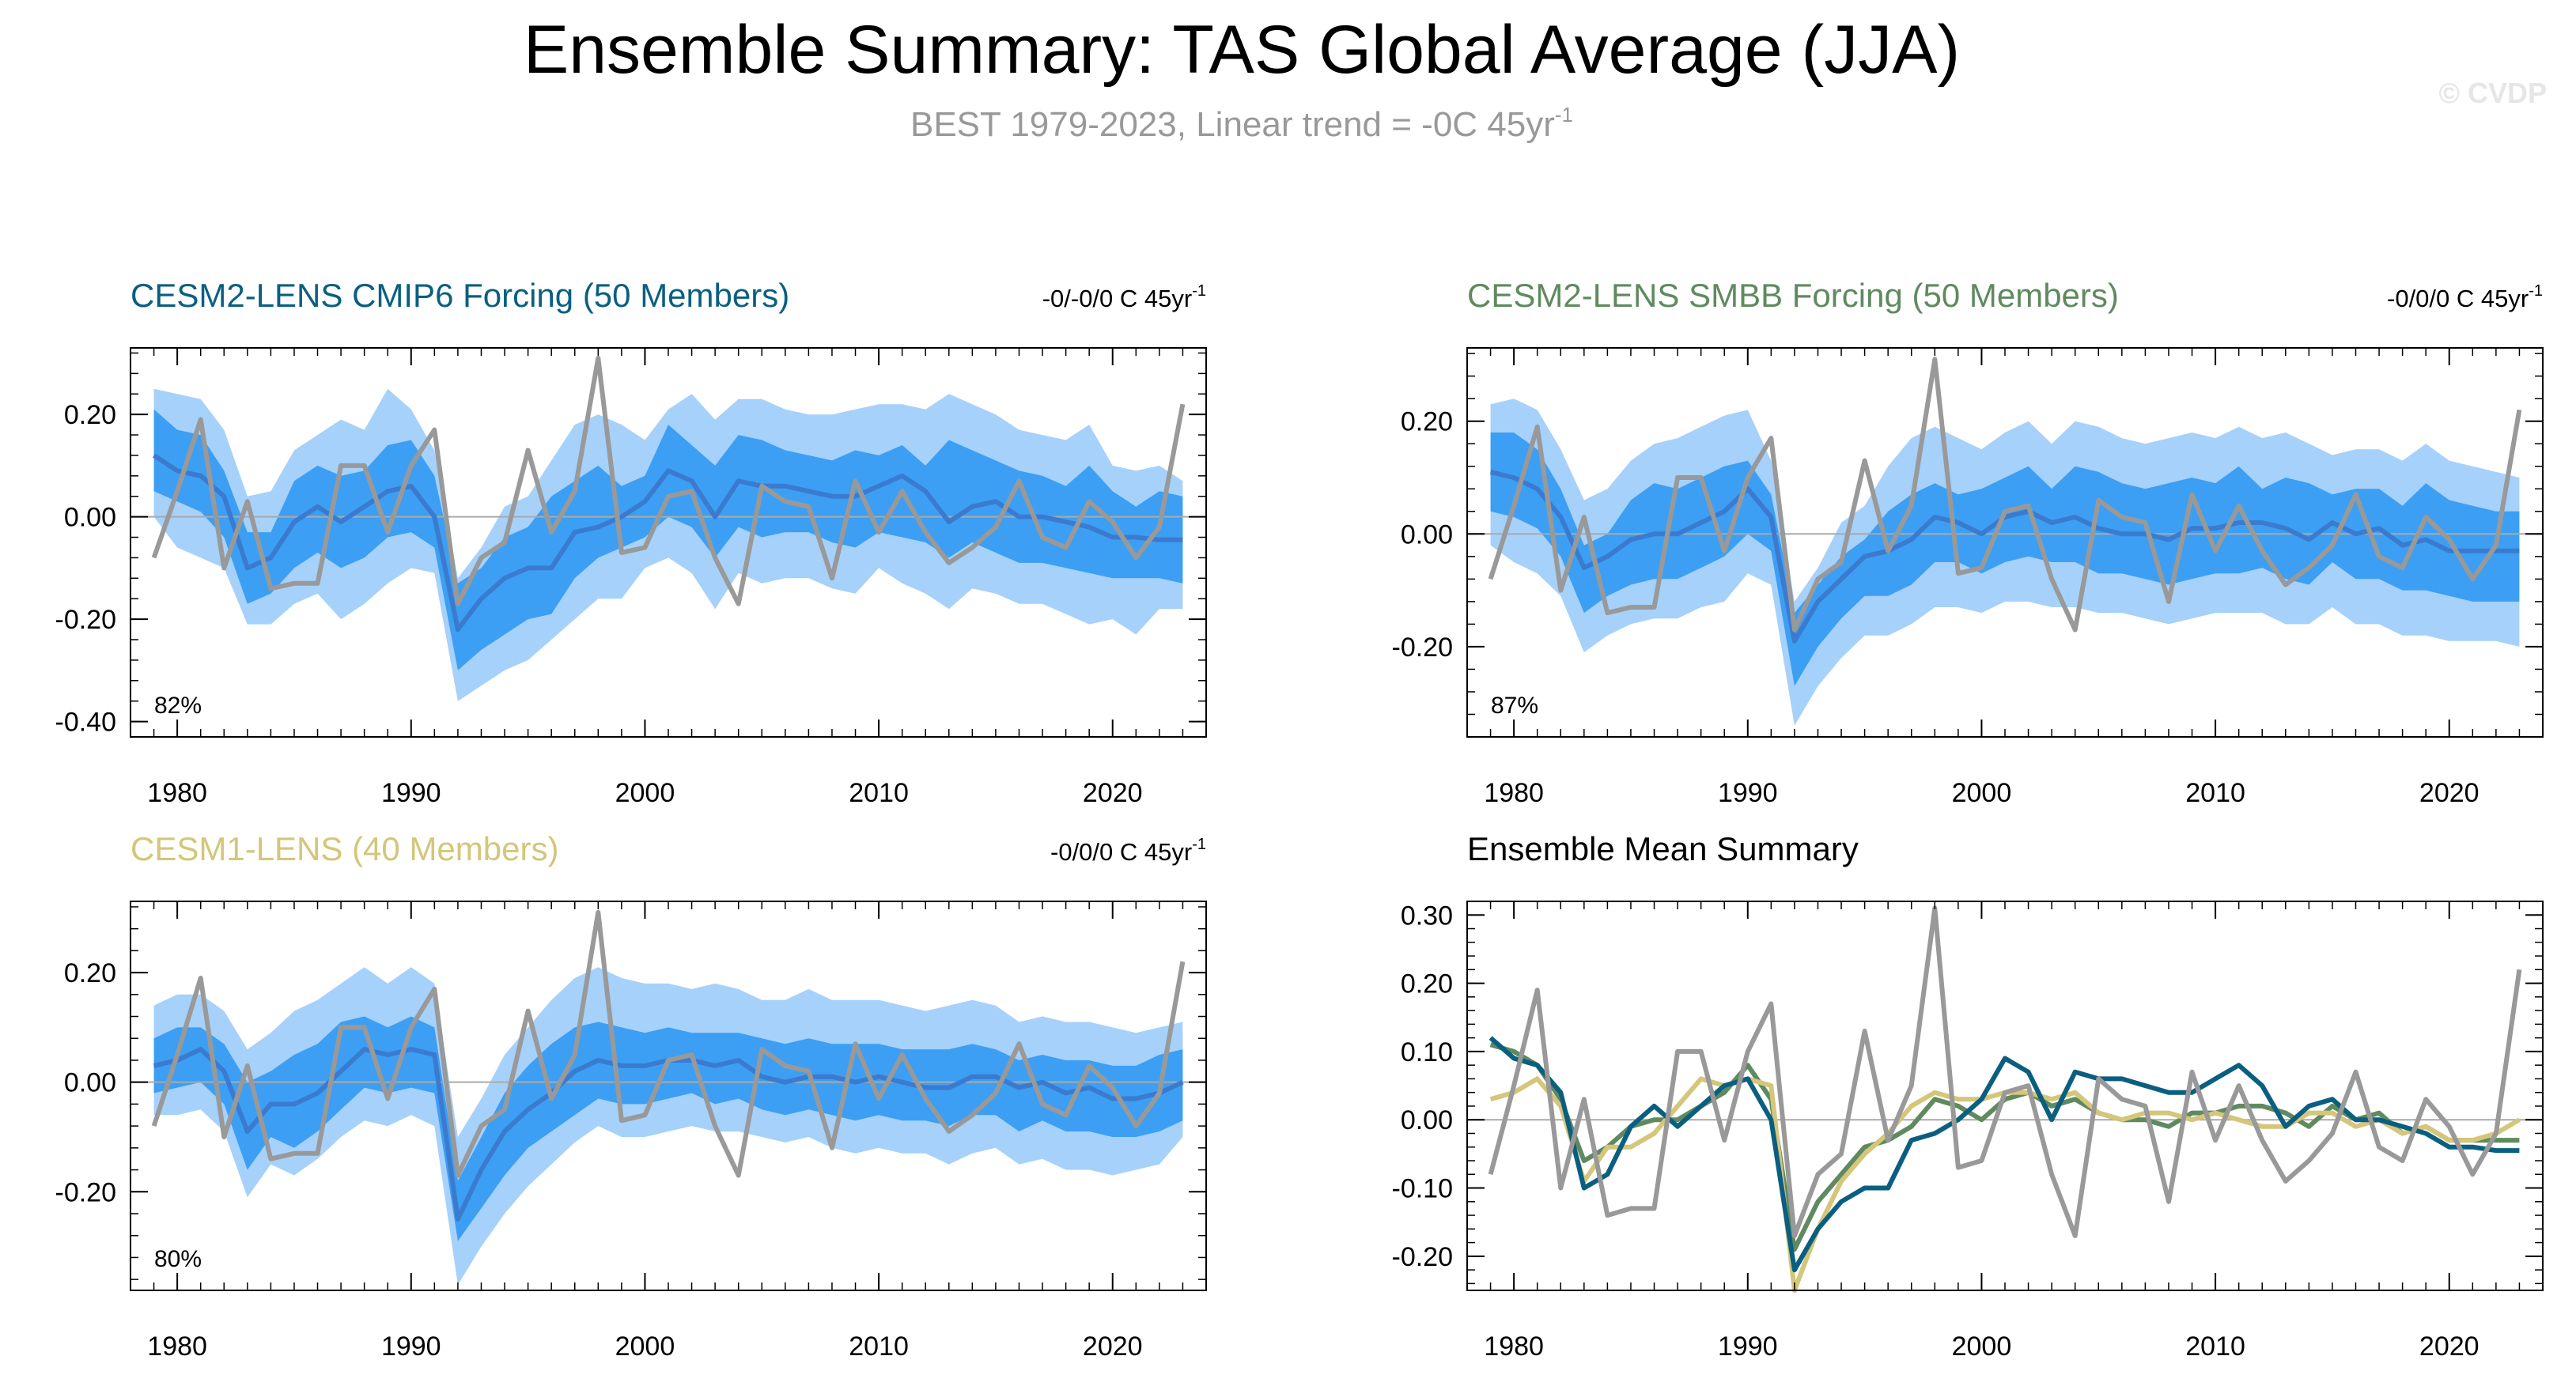  Describe the element at coordinates (1423, 1189) in the screenshot. I see `y-tick-label: -0.10` at that location.